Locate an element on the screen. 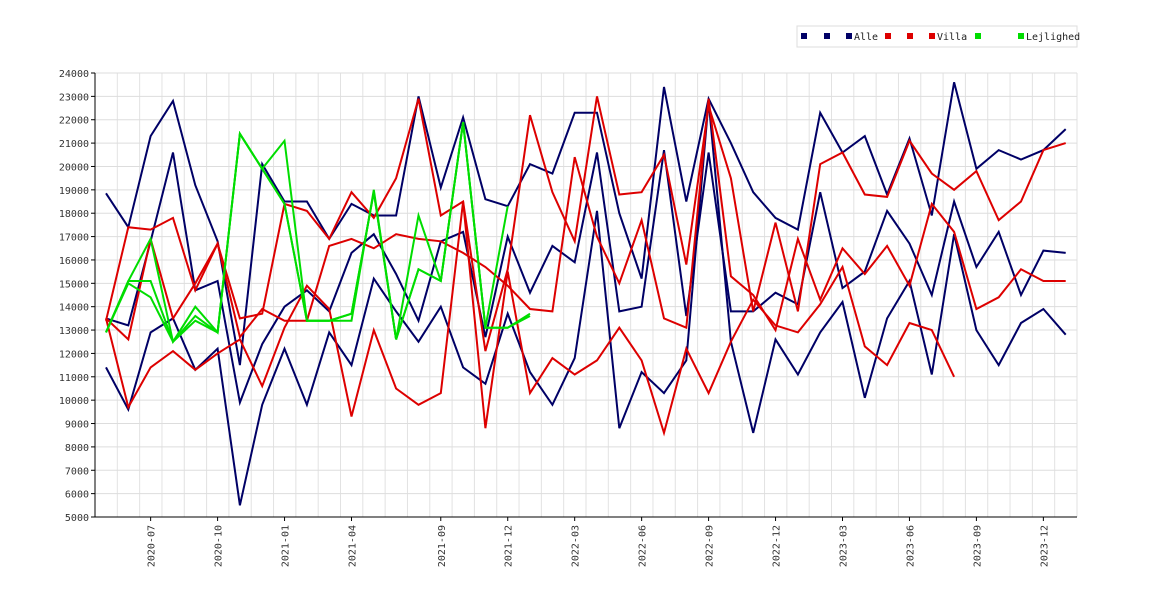 The width and height of the screenshot is (1170, 600). y-tick-label: 15000 is located at coordinates (74, 284).